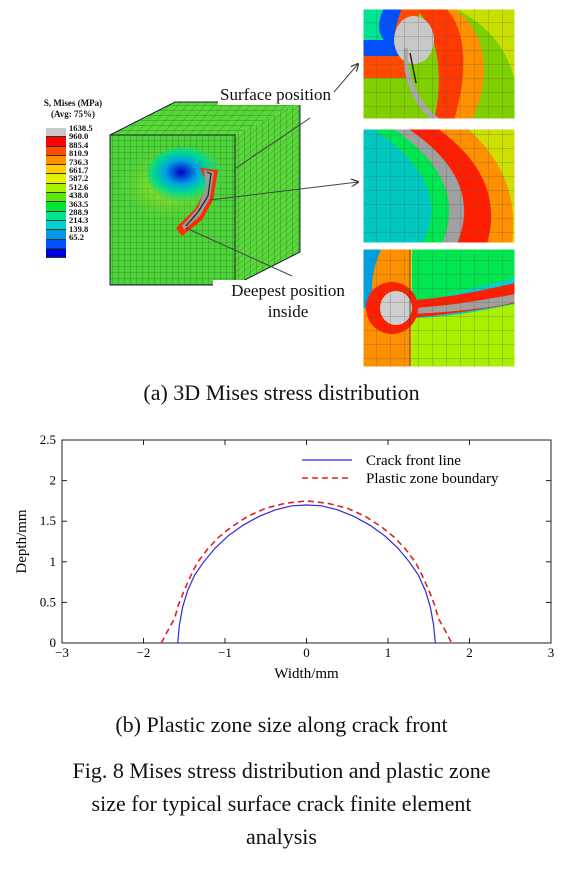  I want to click on caption-a: (a) 3D Mises stress distribution, so click(281, 392).